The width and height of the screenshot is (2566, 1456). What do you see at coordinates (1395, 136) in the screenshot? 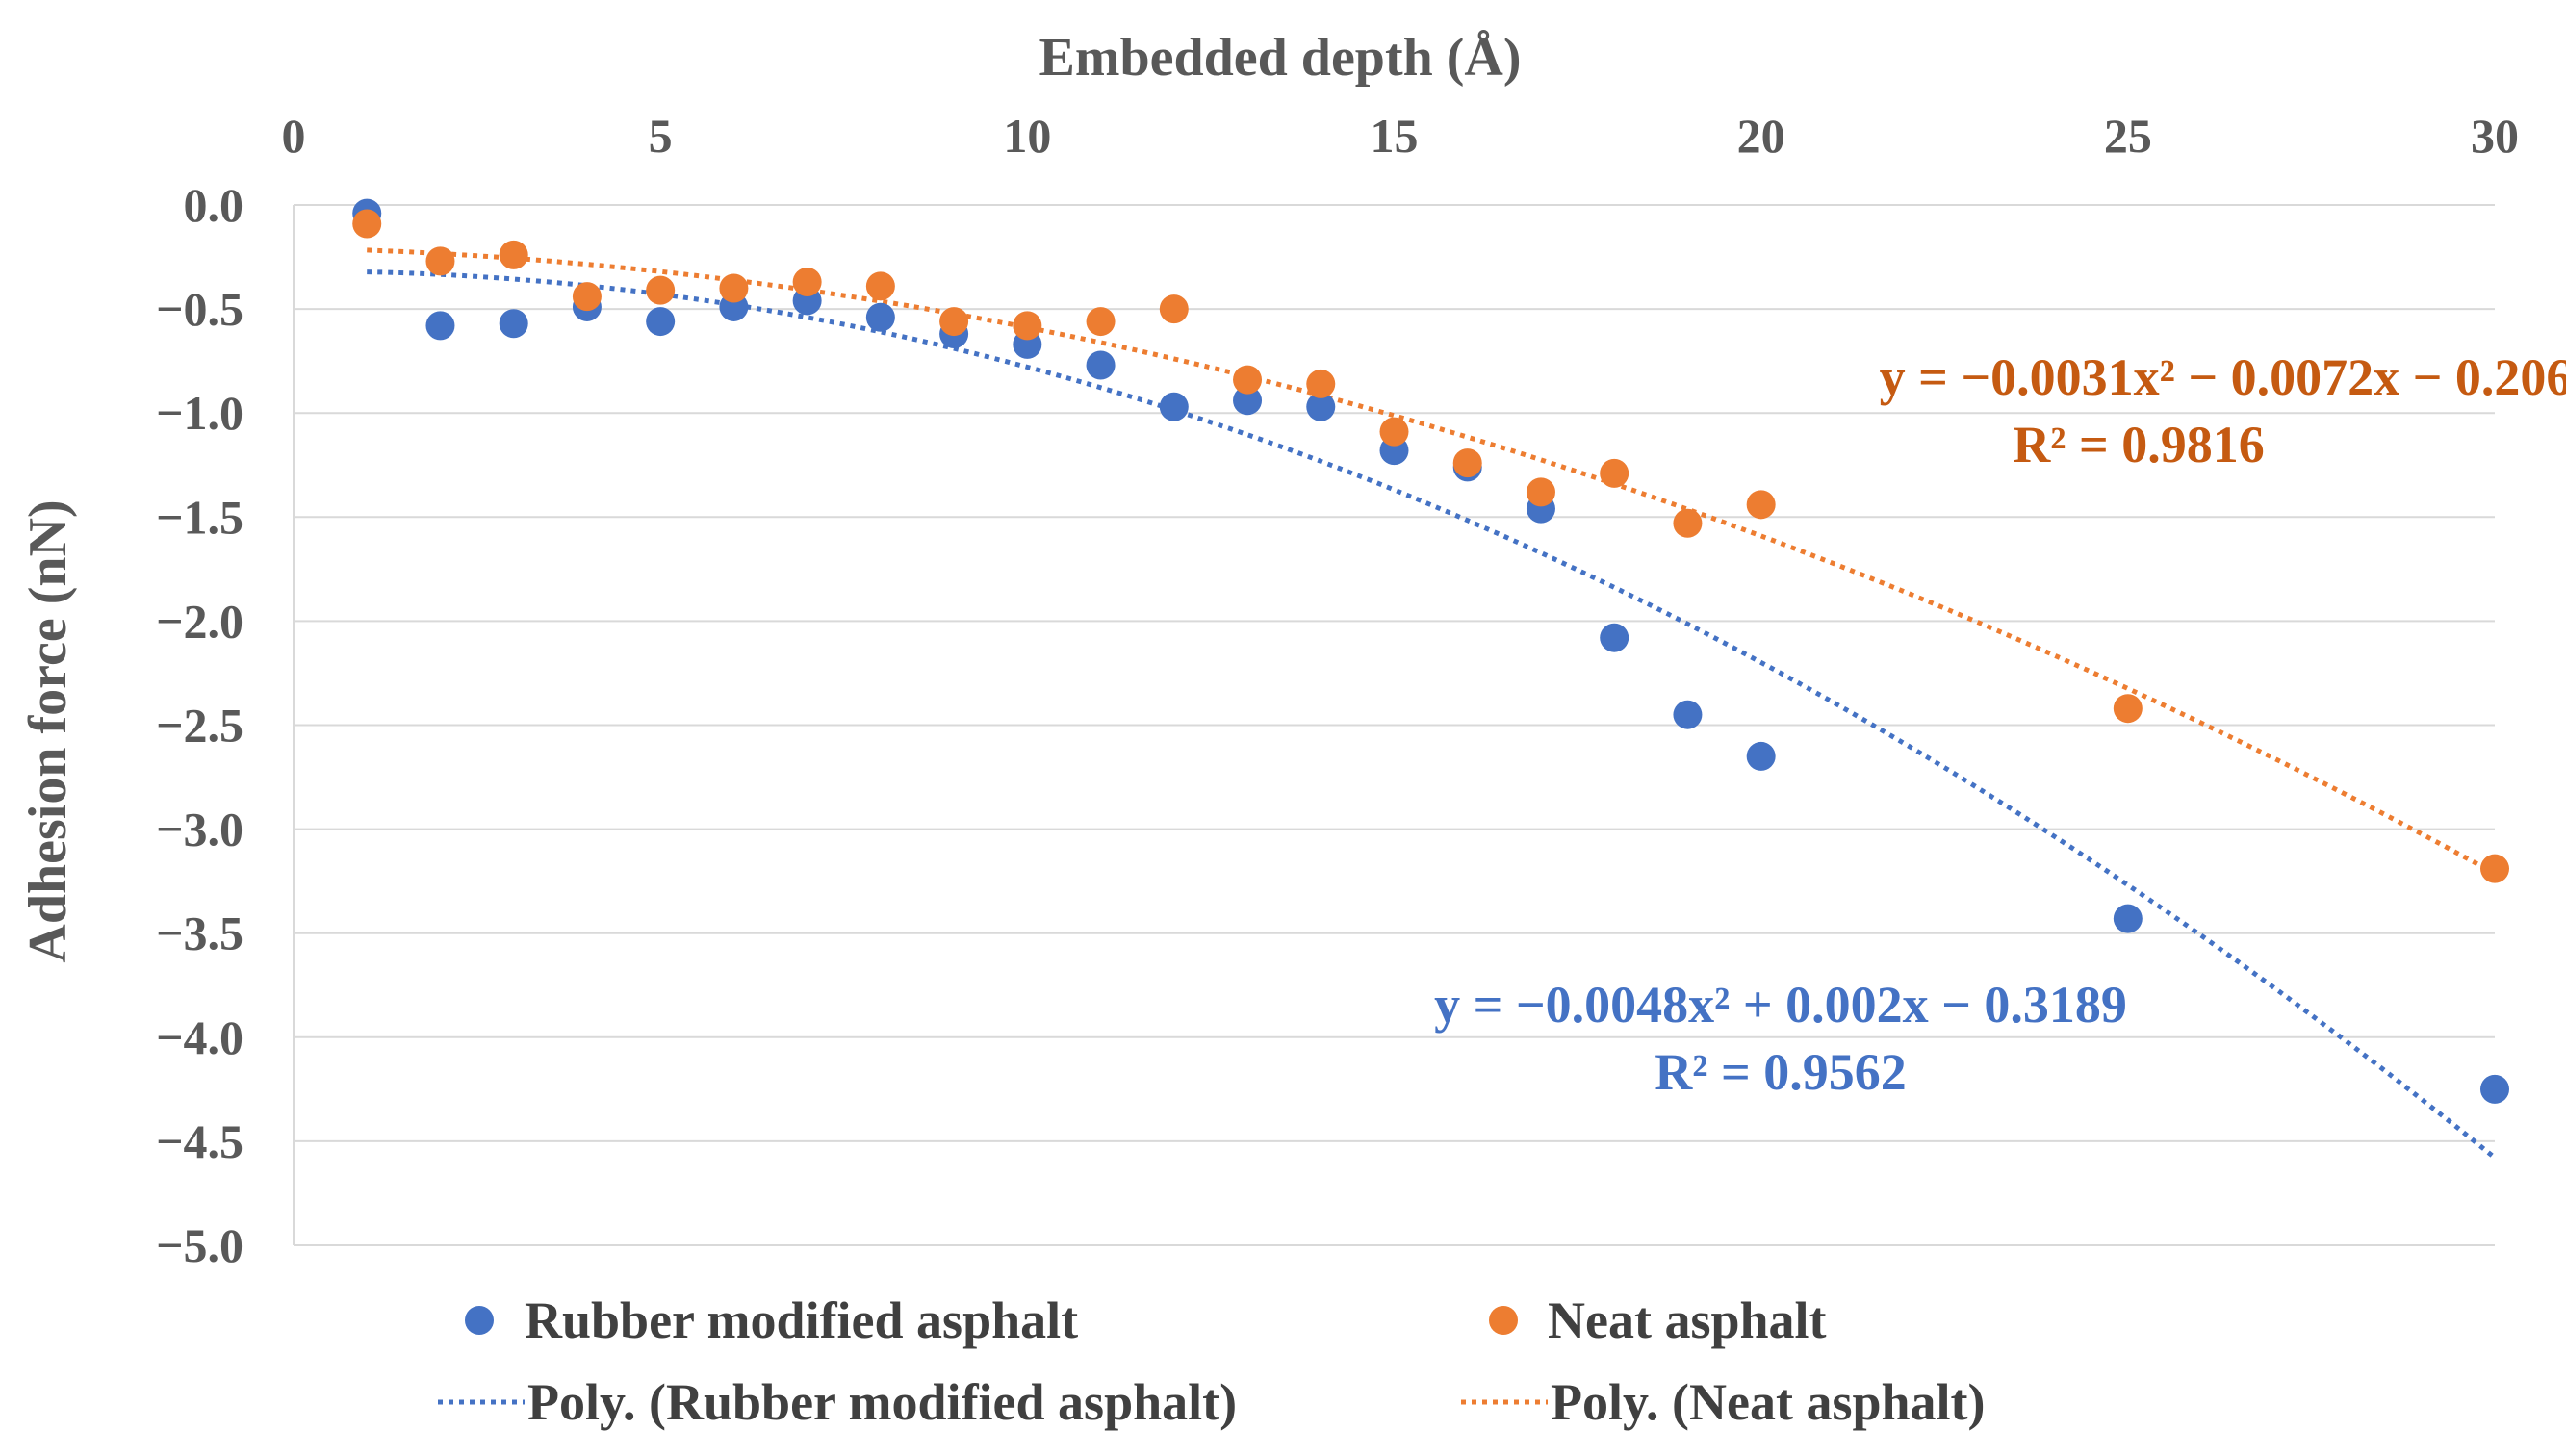
I see `x-tick-label: 15` at bounding box center [1395, 136].